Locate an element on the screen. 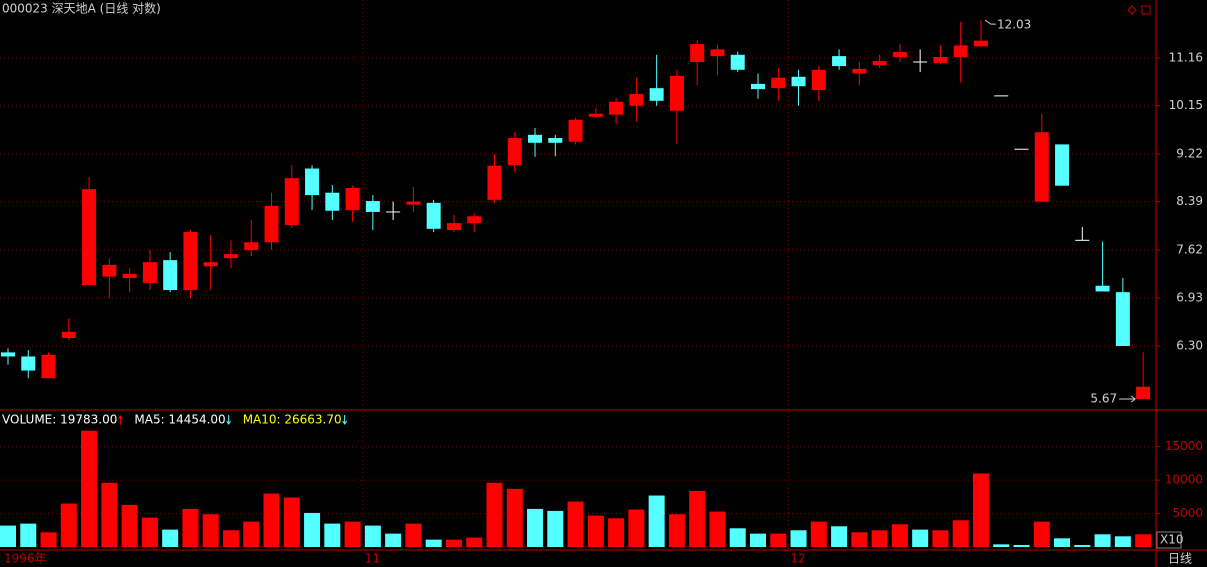 The width and height of the screenshot is (1207, 567). annotation: 5.67 is located at coordinates (1103, 399).